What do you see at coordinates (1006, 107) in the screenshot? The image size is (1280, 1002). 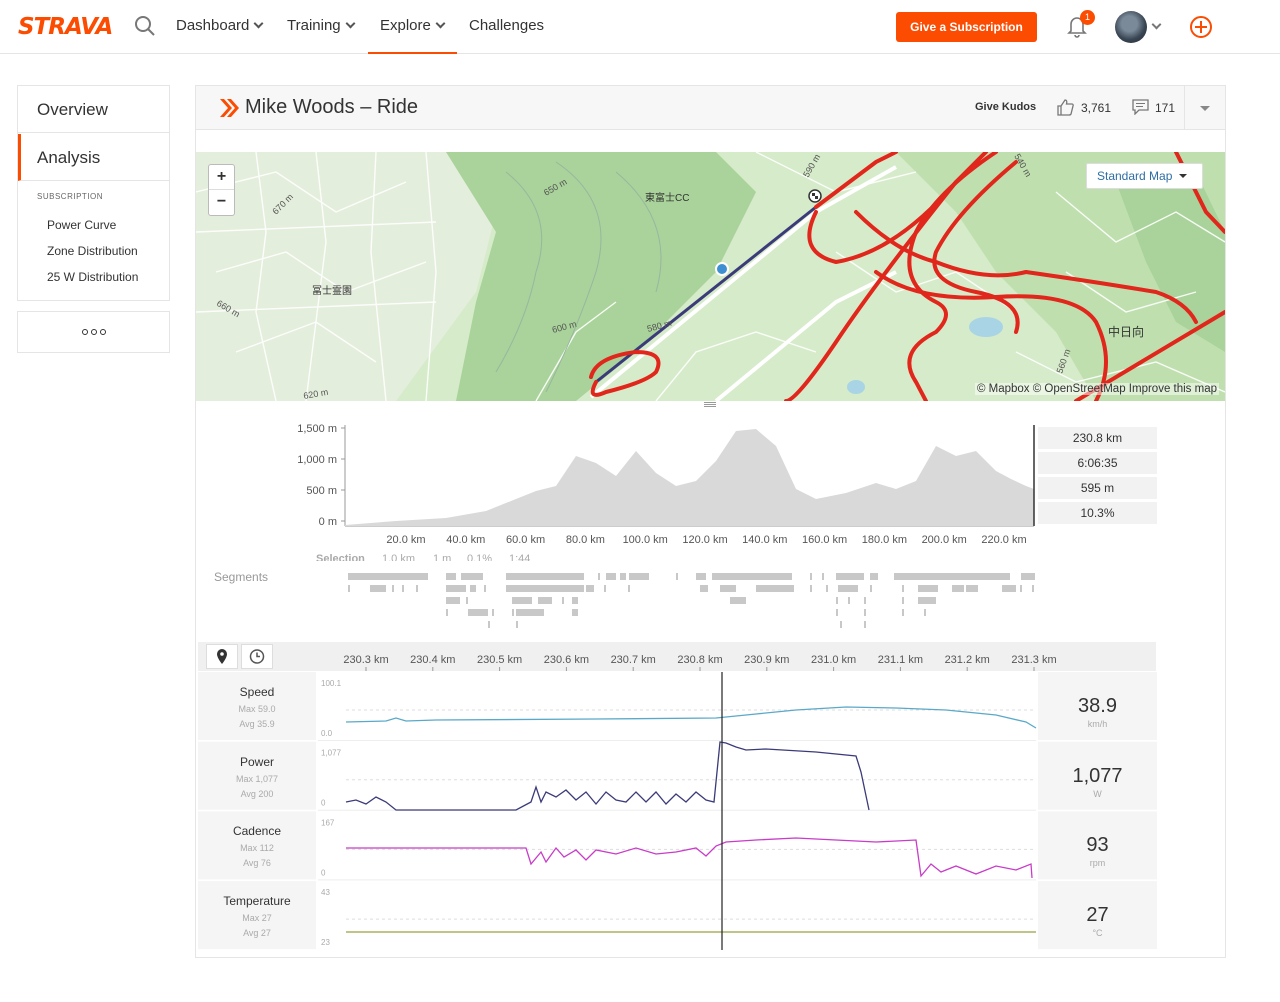 I see `give-kudos-button: Give Kudos` at bounding box center [1006, 107].